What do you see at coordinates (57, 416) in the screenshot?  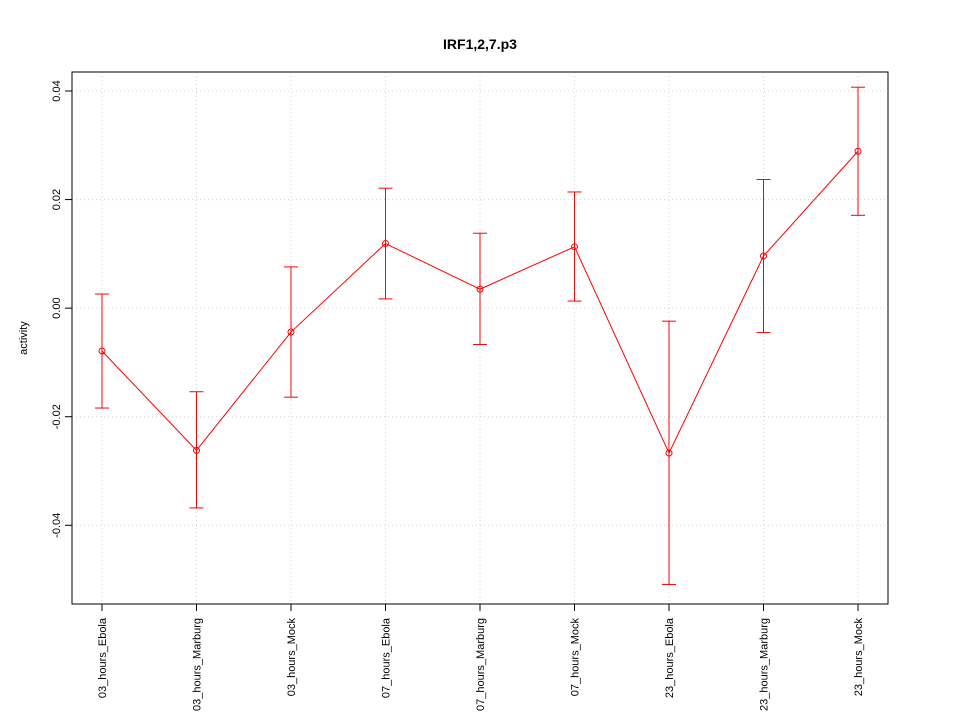 I see `y-tick-label: -0.02` at bounding box center [57, 416].